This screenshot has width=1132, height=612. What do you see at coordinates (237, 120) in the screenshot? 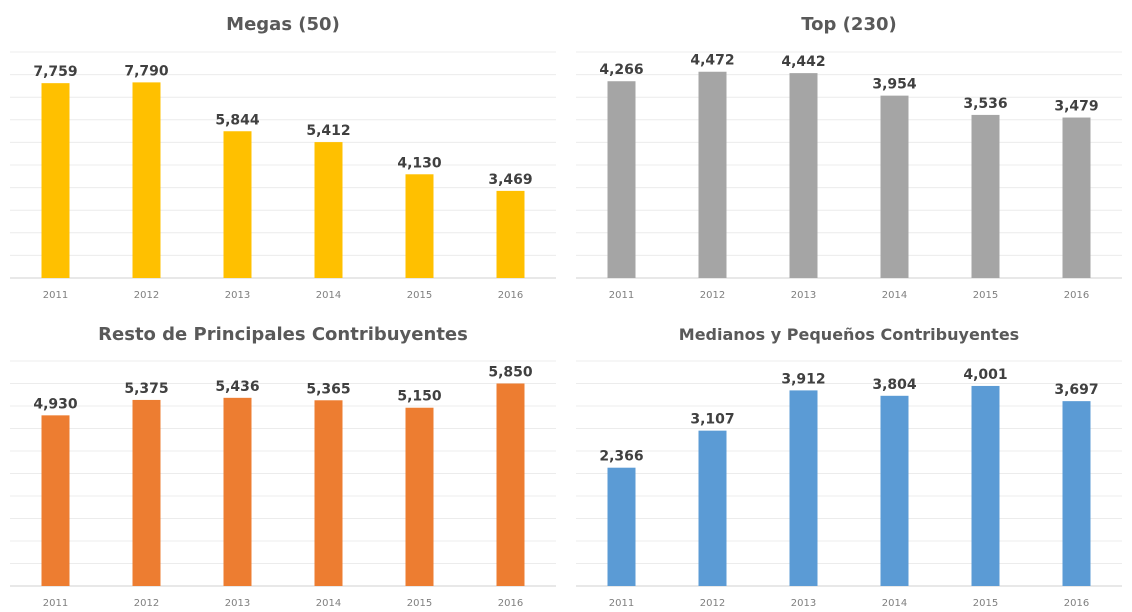
I see `data-label: 5,844` at bounding box center [237, 120].